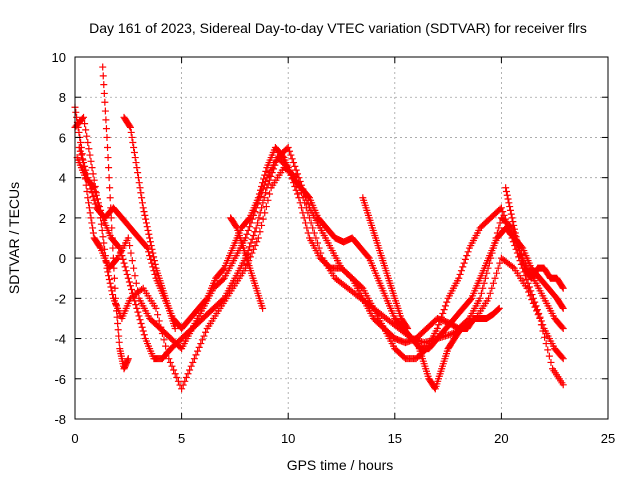 The height and width of the screenshot is (480, 640). I want to click on x-tick-label: 20, so click(501, 438).